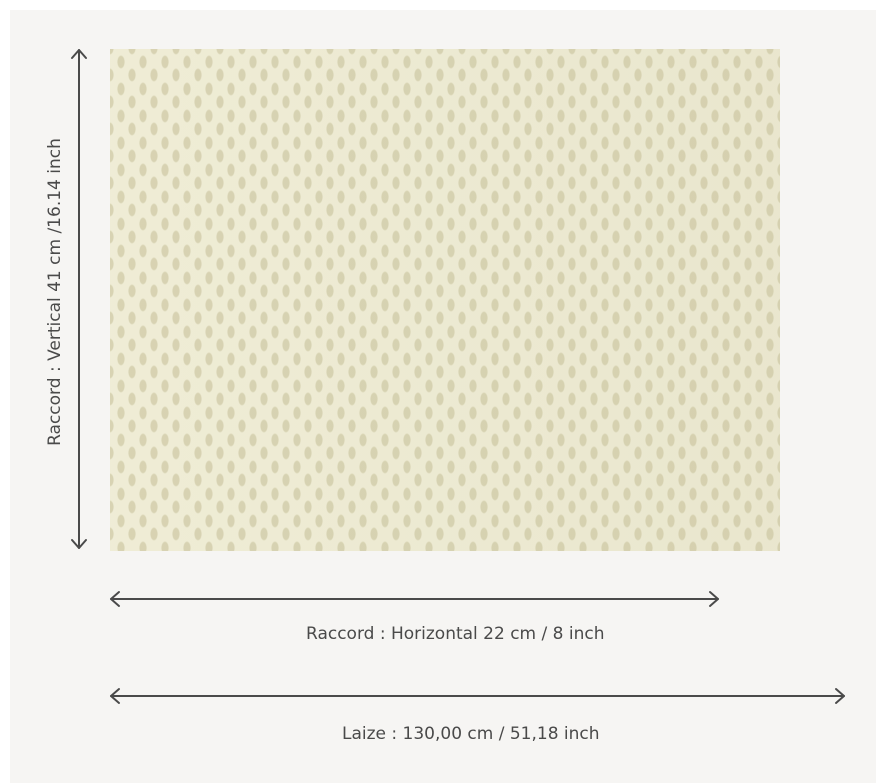 Image resolution: width=878 pixels, height=783 pixels. I want to click on horizontal-repeat-arrow, so click(414, 599).